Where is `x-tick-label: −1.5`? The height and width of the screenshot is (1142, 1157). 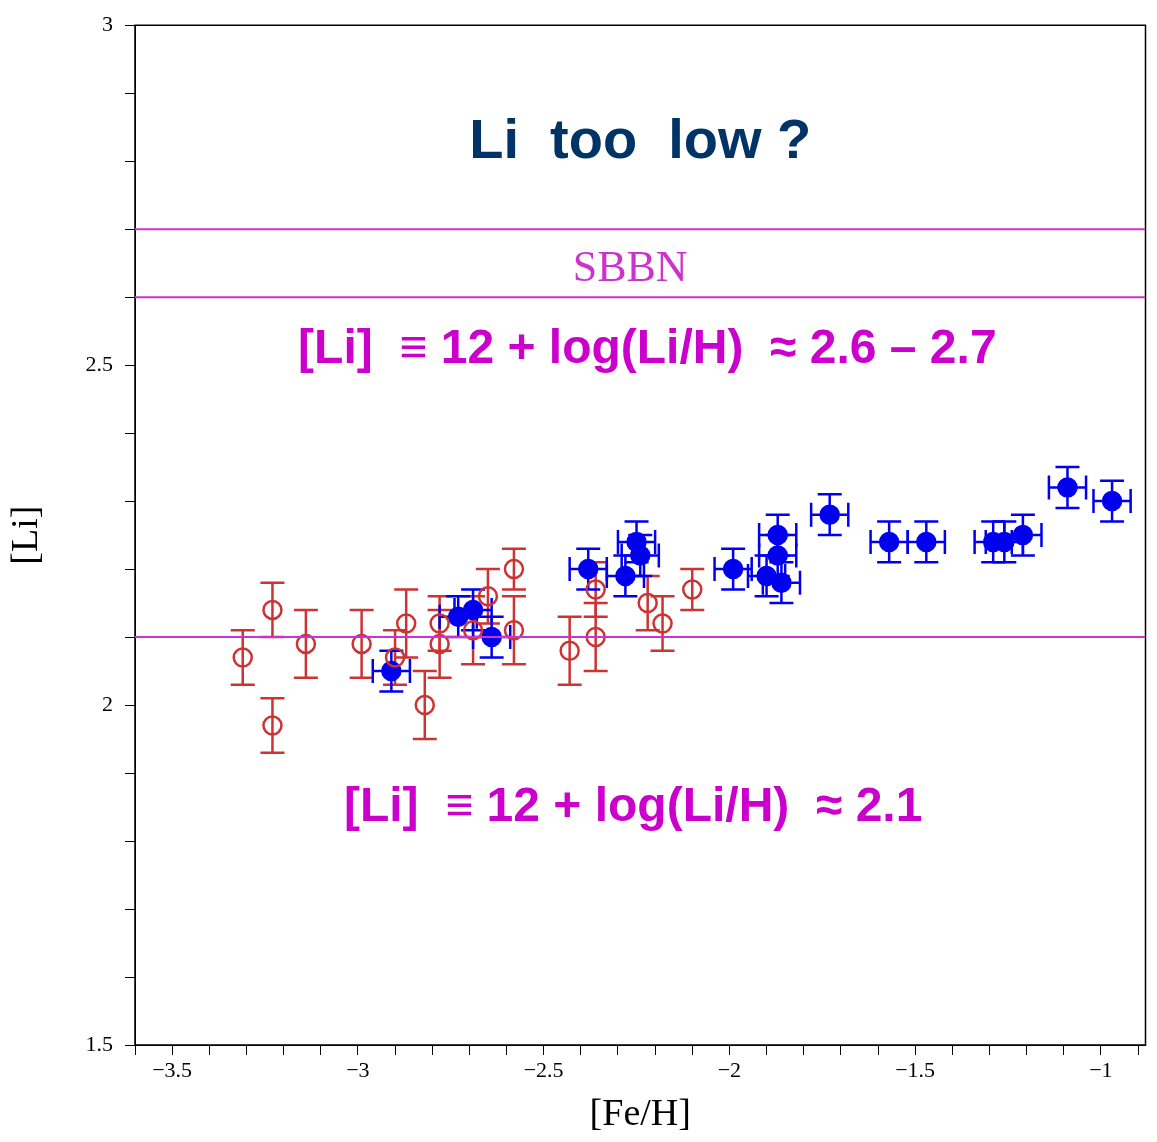
x-tick-label: −1.5 is located at coordinates (915, 1069).